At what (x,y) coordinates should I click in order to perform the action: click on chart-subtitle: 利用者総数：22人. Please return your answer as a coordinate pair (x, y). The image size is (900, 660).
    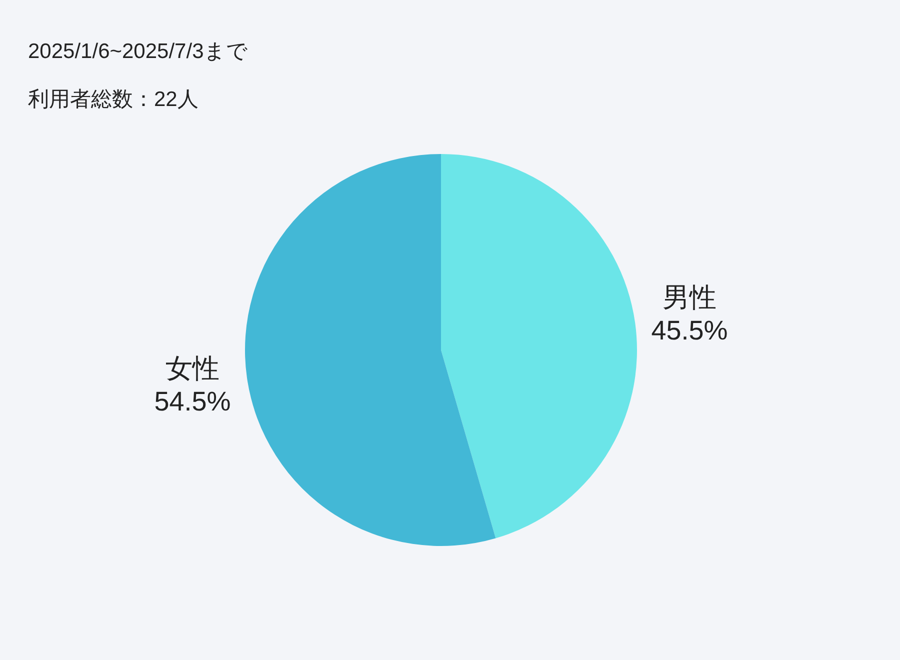
    Looking at the image, I should click on (113, 99).